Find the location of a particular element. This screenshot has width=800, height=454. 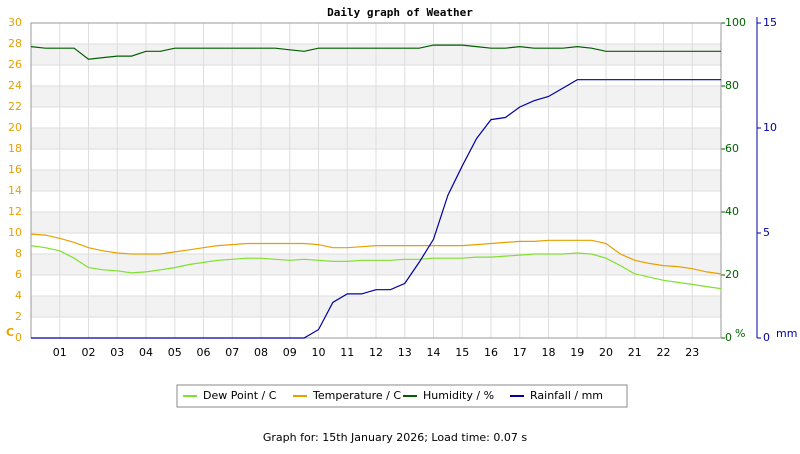

y2-tick-label: 0 is located at coordinates (728, 337).